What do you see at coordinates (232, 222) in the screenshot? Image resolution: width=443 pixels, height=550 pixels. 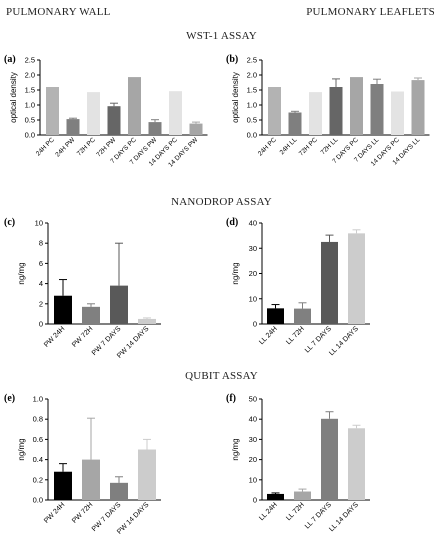 I see `panel-letter: (d)` at bounding box center [232, 222].